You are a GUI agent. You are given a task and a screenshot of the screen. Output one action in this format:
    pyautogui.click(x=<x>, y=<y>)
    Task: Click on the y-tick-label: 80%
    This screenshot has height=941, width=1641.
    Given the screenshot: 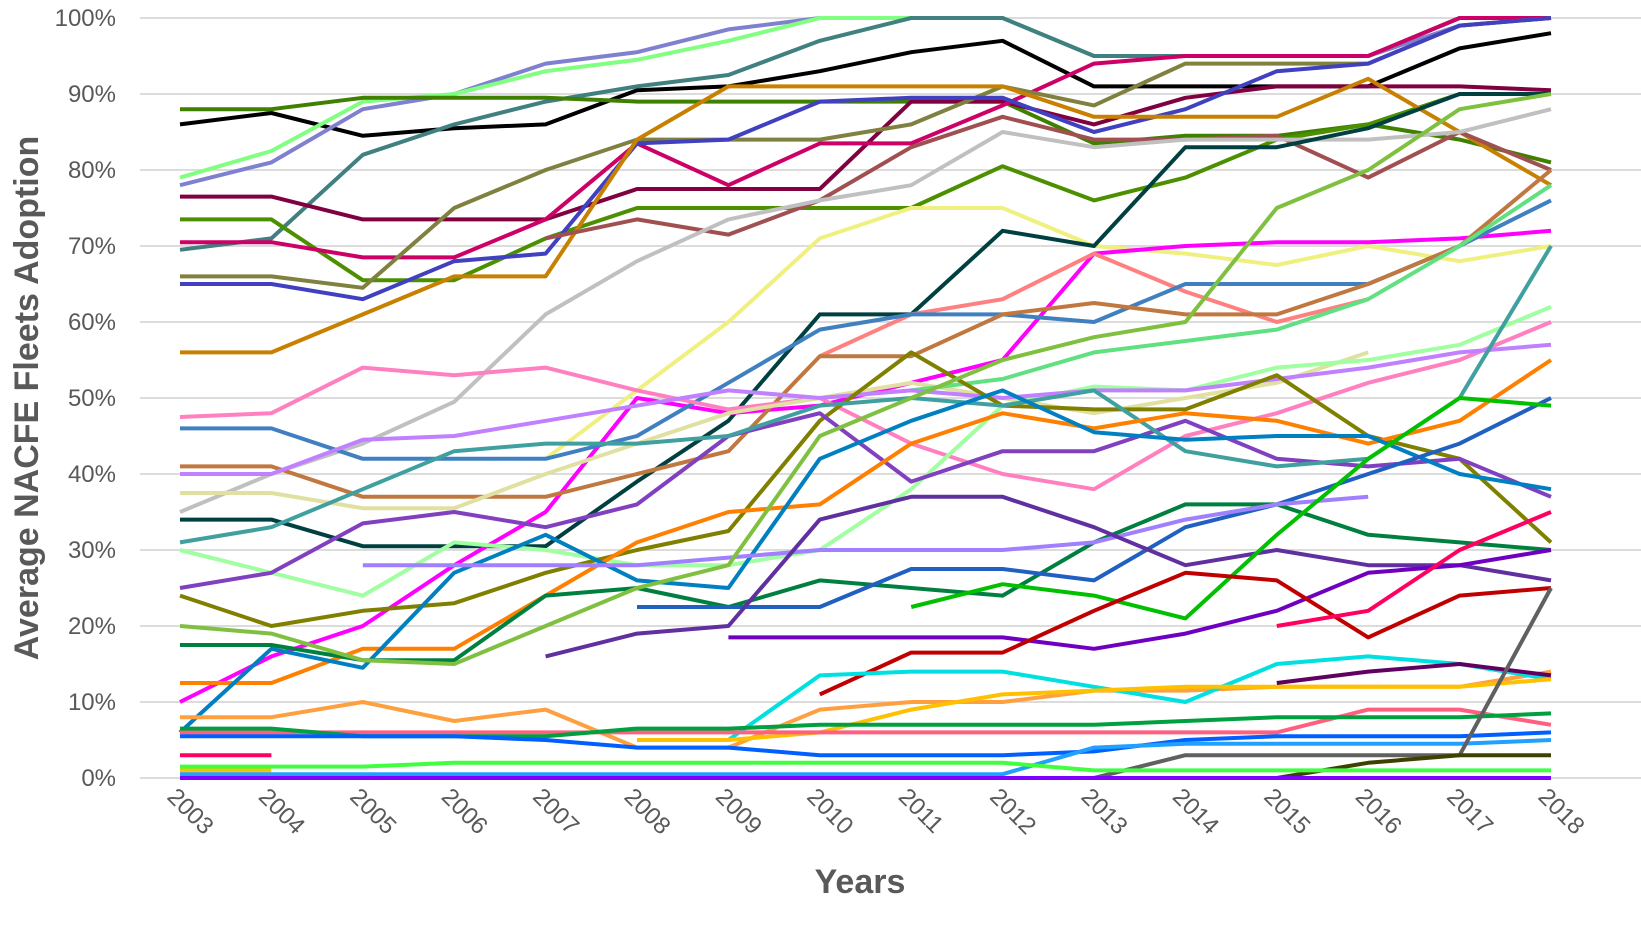 What is the action you would take?
    pyautogui.click(x=92, y=170)
    